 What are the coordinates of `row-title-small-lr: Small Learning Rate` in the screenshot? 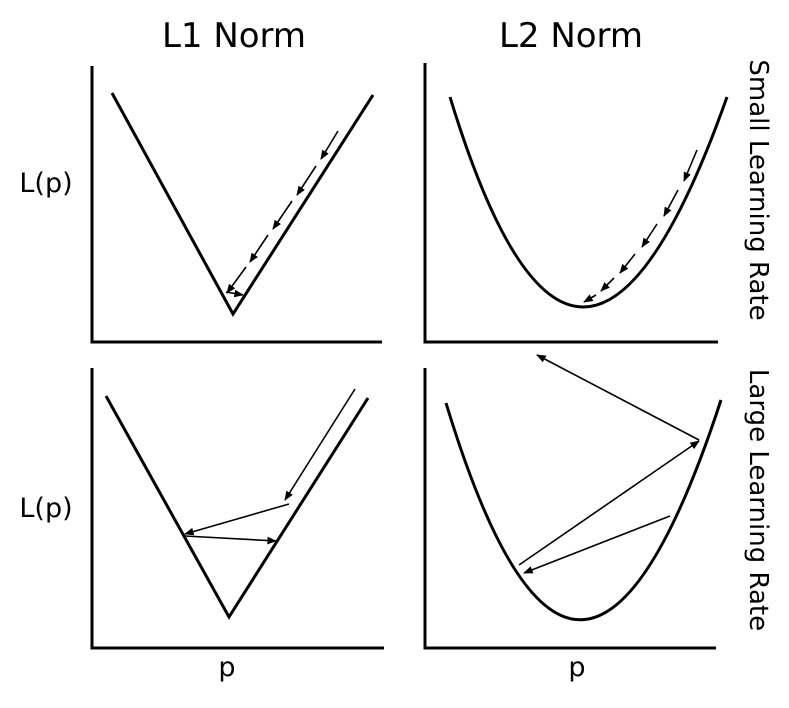 It's located at (758, 189).